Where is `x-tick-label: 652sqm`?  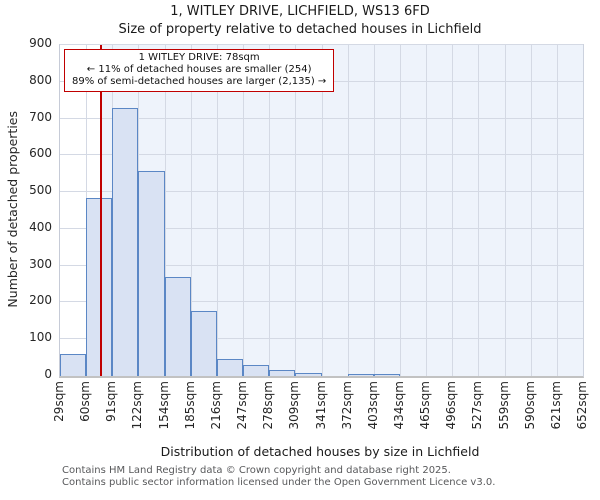 x-tick-label: 652sqm is located at coordinates (582, 405).